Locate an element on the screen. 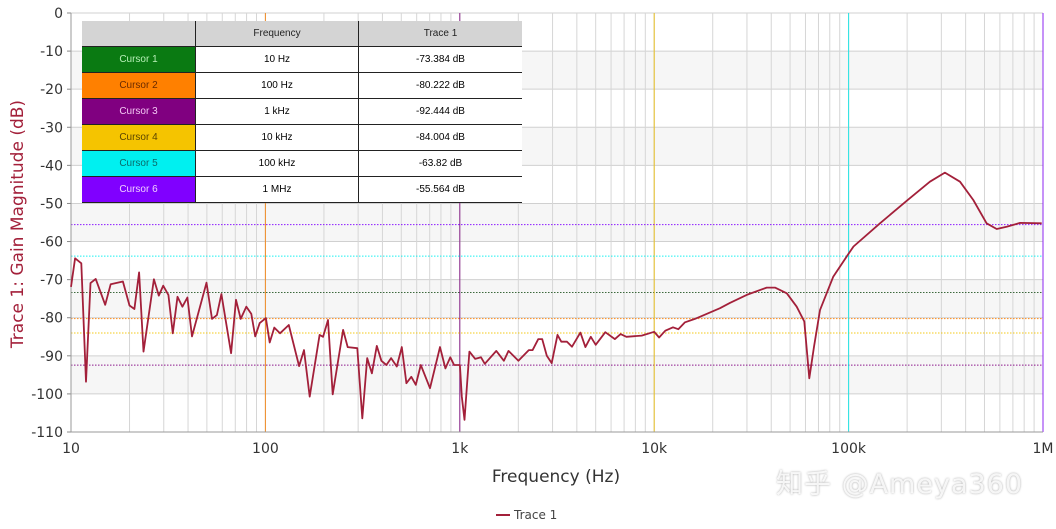  legend-label: Trace 1 is located at coordinates (536, 515).